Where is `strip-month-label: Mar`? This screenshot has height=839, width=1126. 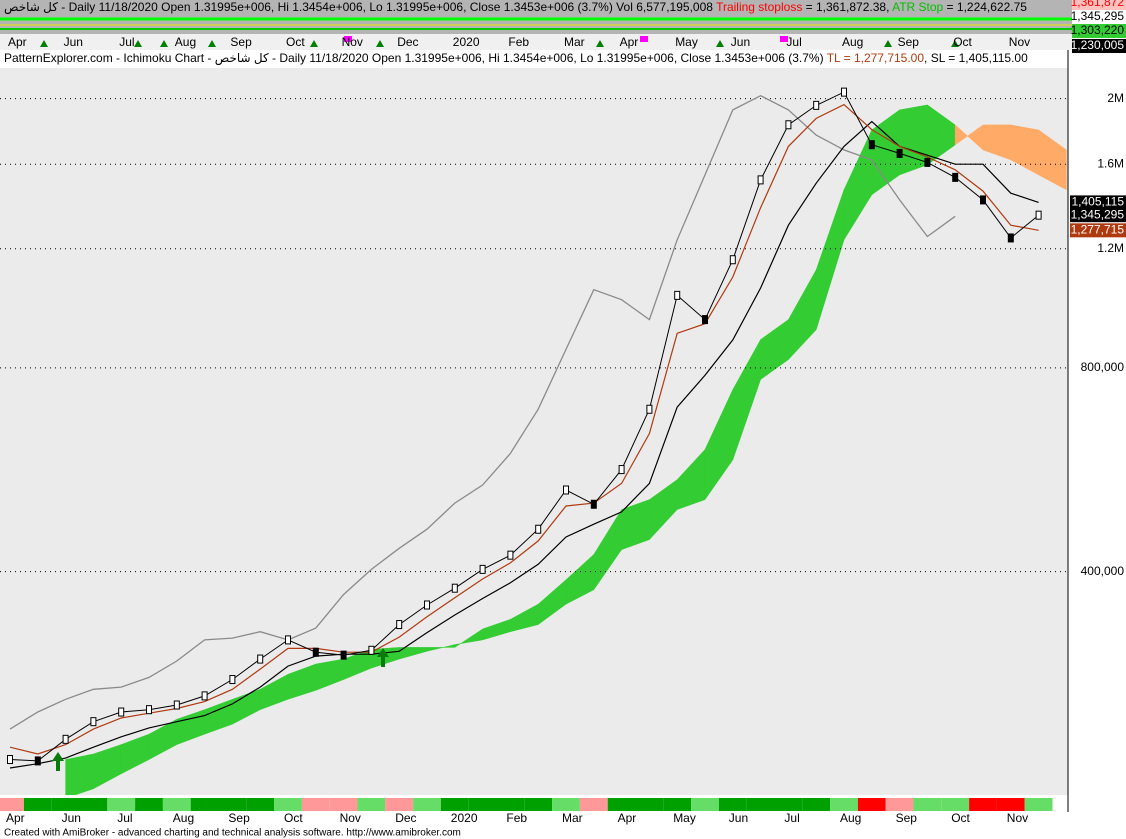 strip-month-label: Mar is located at coordinates (574, 42).